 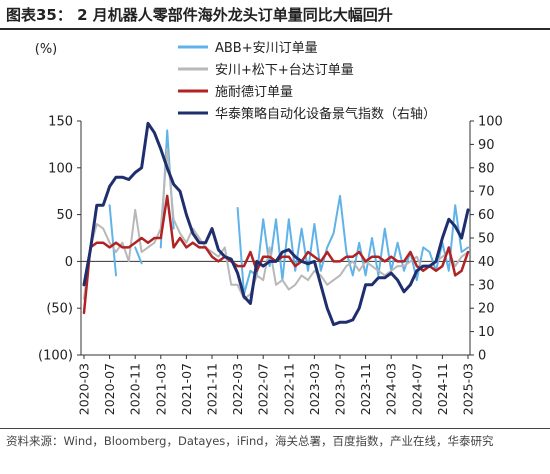 I want to click on source-divider, so click(x=275, y=428).